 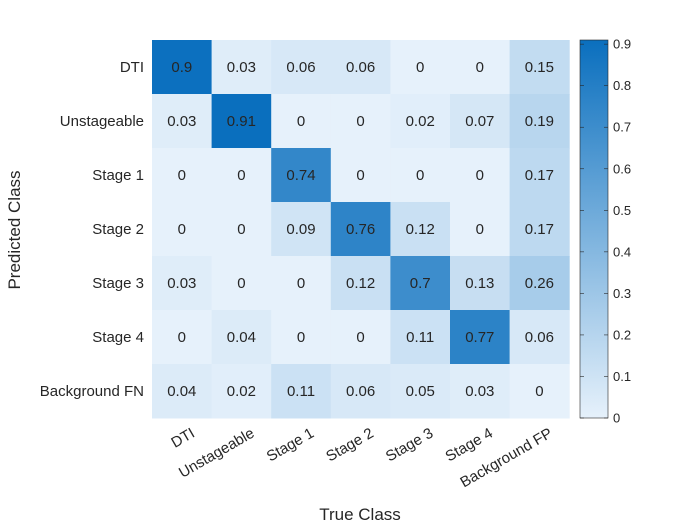 I want to click on cell-value-label: 0.9, so click(x=181, y=67).